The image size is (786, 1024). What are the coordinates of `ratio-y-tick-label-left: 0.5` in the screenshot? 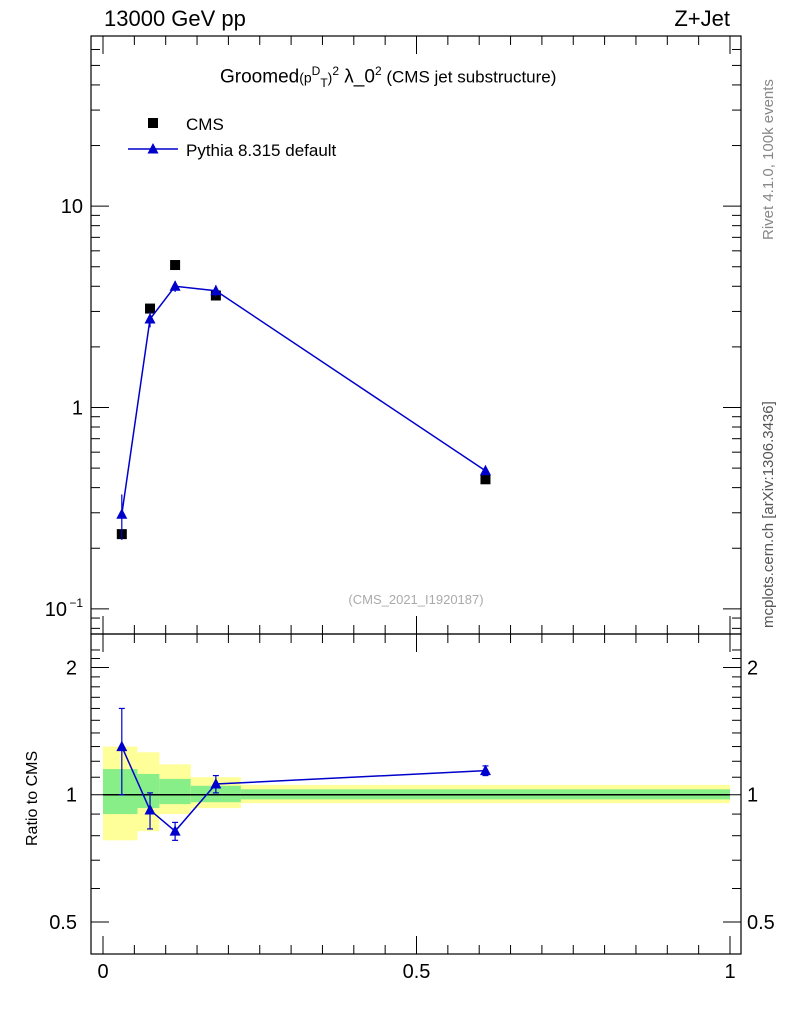 It's located at (63, 923).